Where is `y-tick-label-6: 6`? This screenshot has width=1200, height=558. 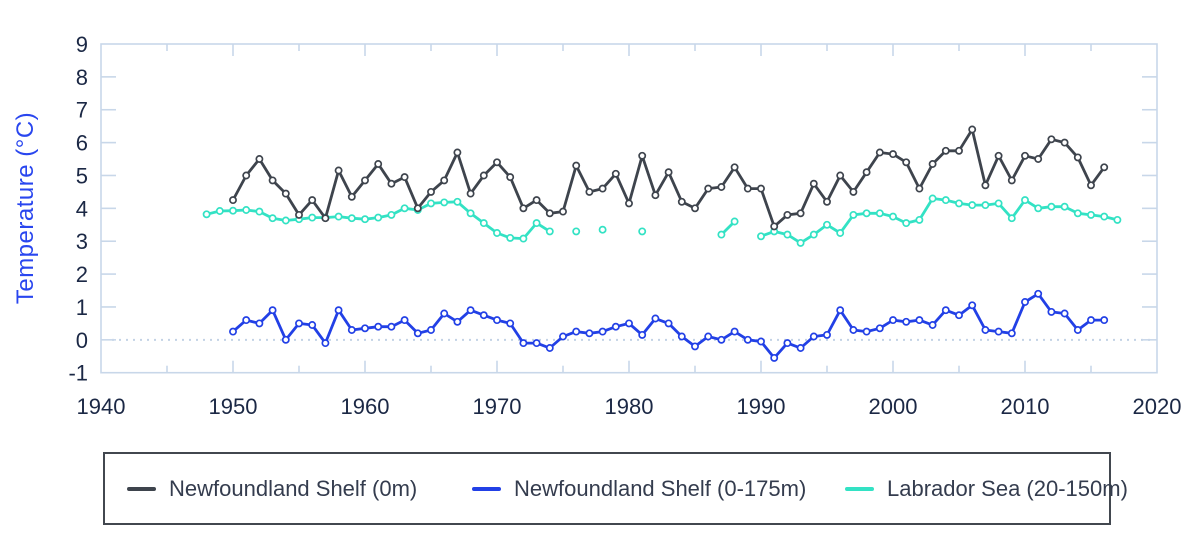 y-tick-label-6: 6 is located at coordinates (82, 143).